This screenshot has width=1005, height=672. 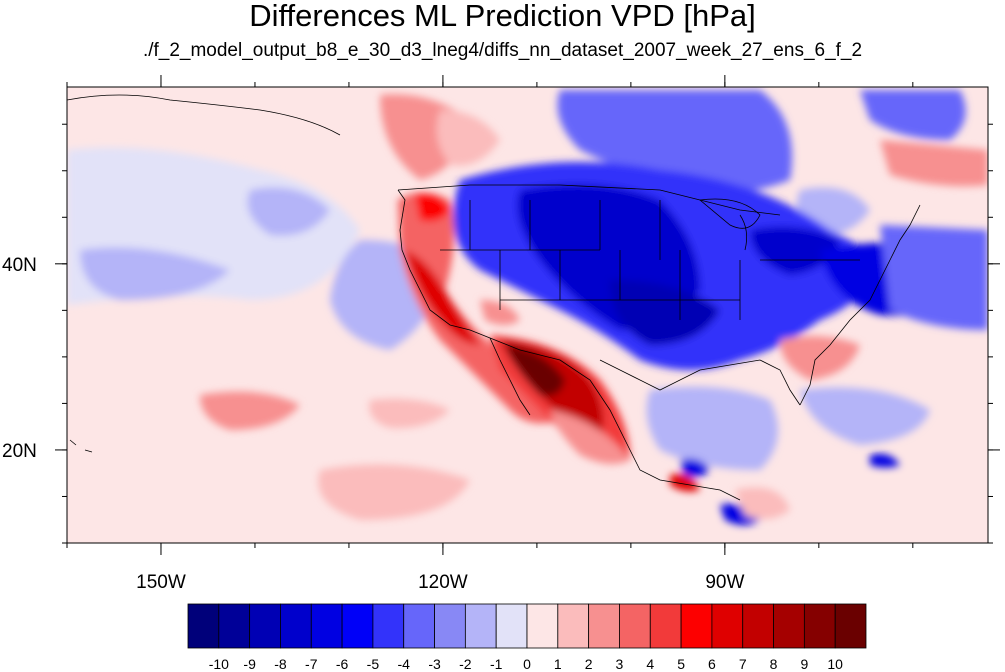 What do you see at coordinates (502, 16) in the screenshot?
I see `map-title: Differences ML Prediction VPD [hPa]` at bounding box center [502, 16].